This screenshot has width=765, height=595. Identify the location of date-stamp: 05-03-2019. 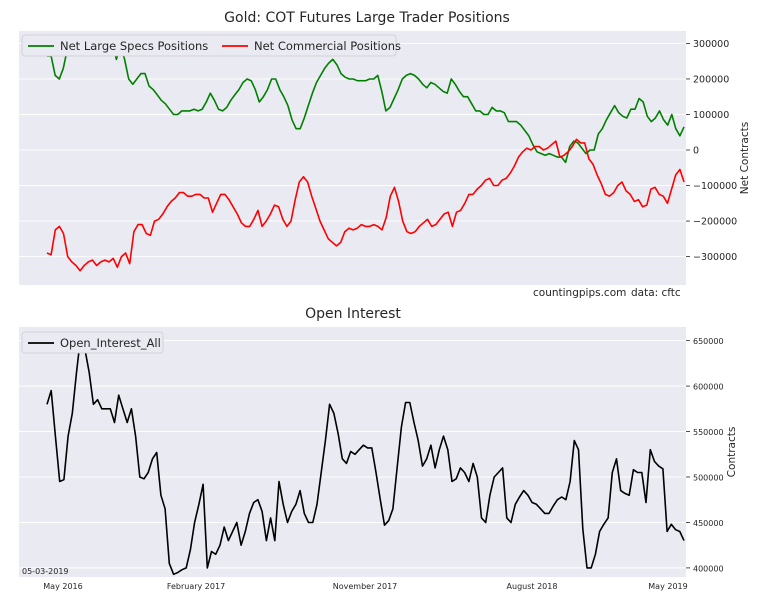
(45, 571).